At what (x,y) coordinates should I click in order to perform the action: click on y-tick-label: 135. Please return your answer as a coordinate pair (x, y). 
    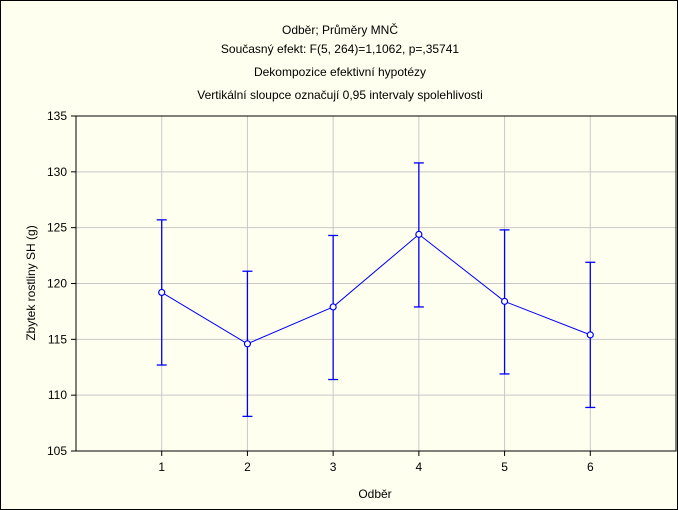
    Looking at the image, I should click on (57, 116).